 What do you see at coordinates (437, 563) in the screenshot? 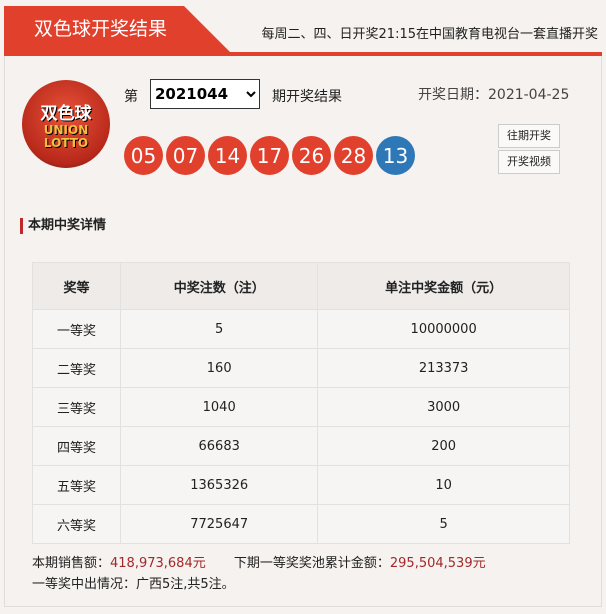
I see `pool-amount: 295,504,539元` at bounding box center [437, 563].